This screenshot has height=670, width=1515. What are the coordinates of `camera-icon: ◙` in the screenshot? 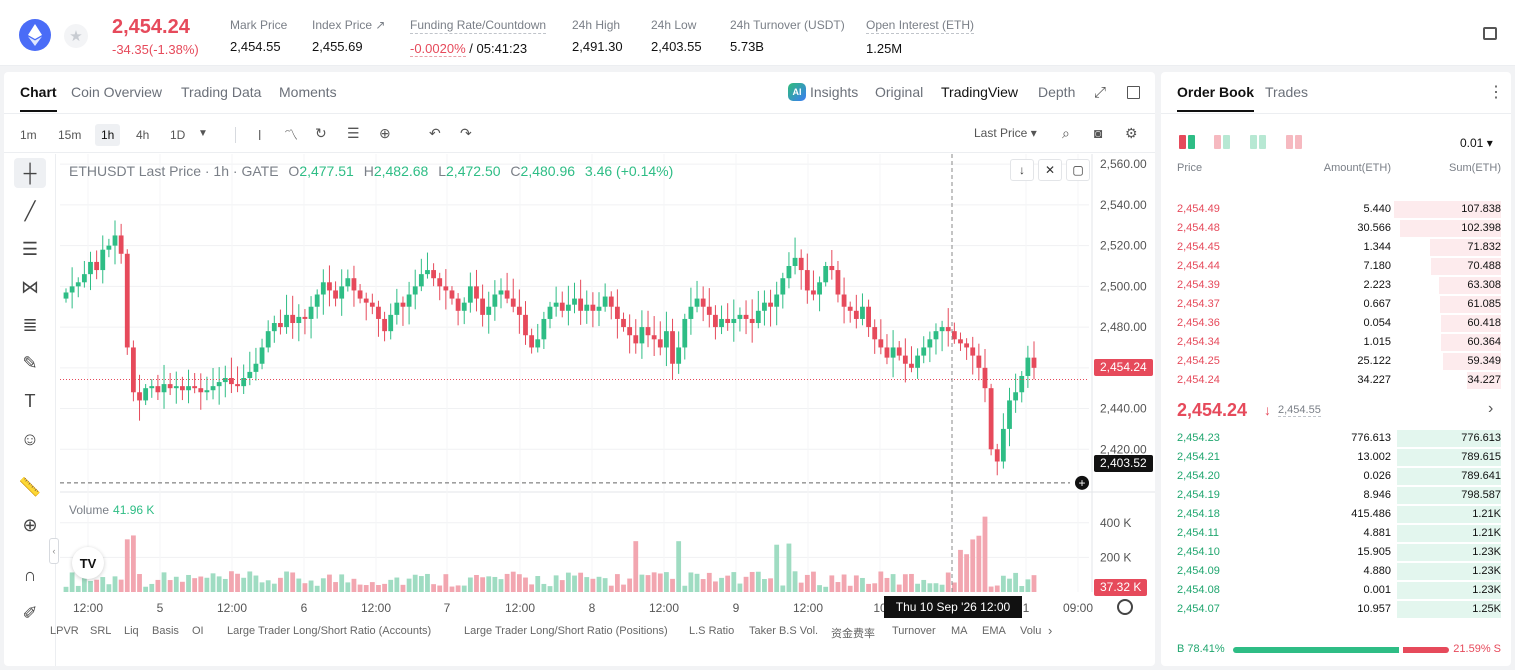 It's located at (1098, 133).